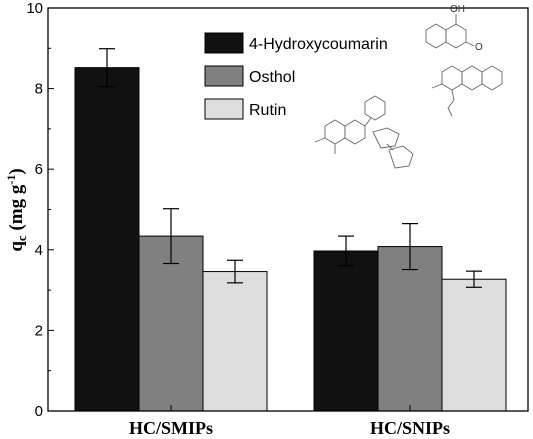 Image resolution: width=533 pixels, height=439 pixels. Describe the element at coordinates (16, 171) in the screenshot. I see `y-axis-label-close: )` at that location.